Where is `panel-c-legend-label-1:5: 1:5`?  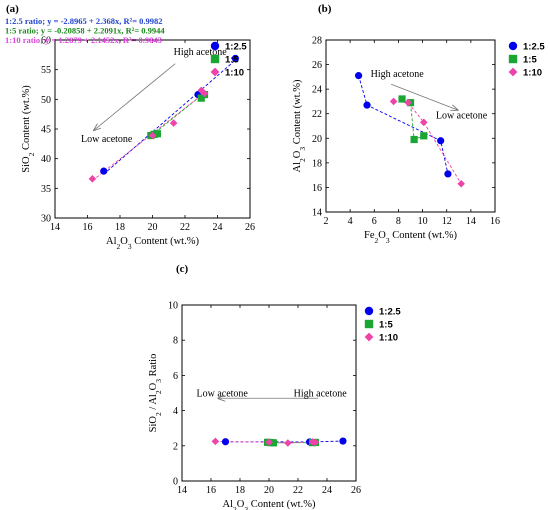 panel-c-legend-label-1:5: 1:5 is located at coordinates (386, 325).